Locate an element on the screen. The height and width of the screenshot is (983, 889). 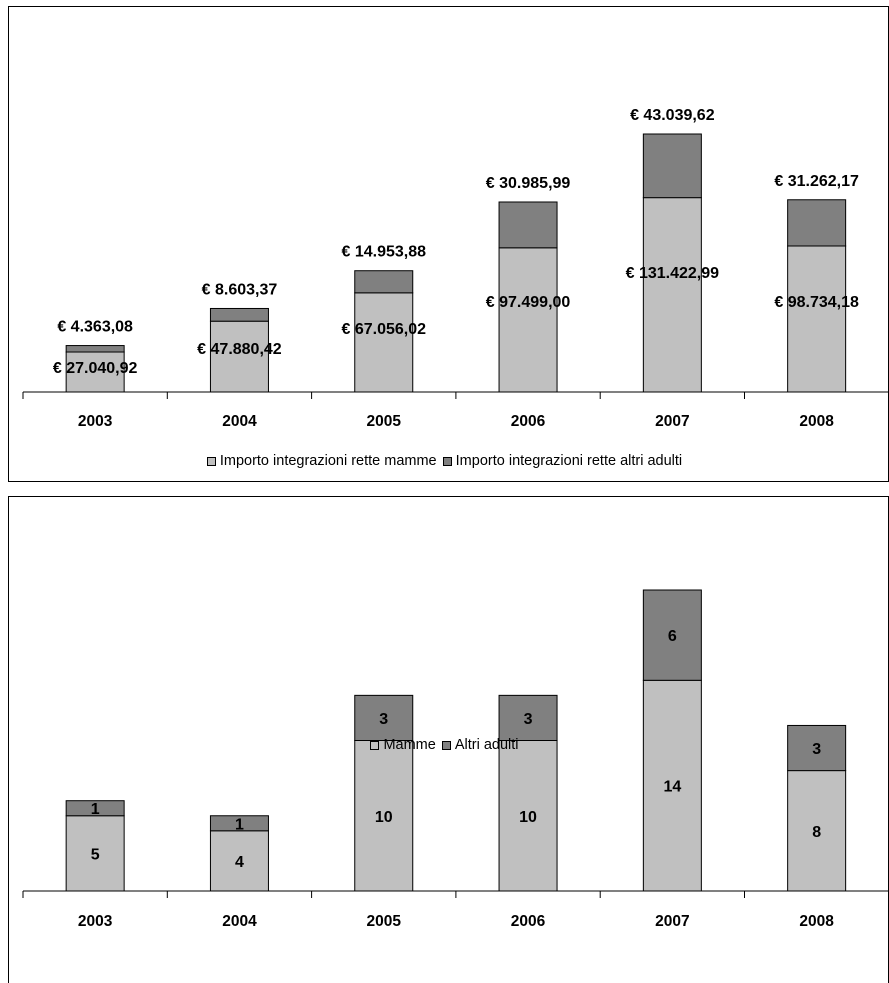
bar-segment-2003-lower is located at coordinates (95, 853).